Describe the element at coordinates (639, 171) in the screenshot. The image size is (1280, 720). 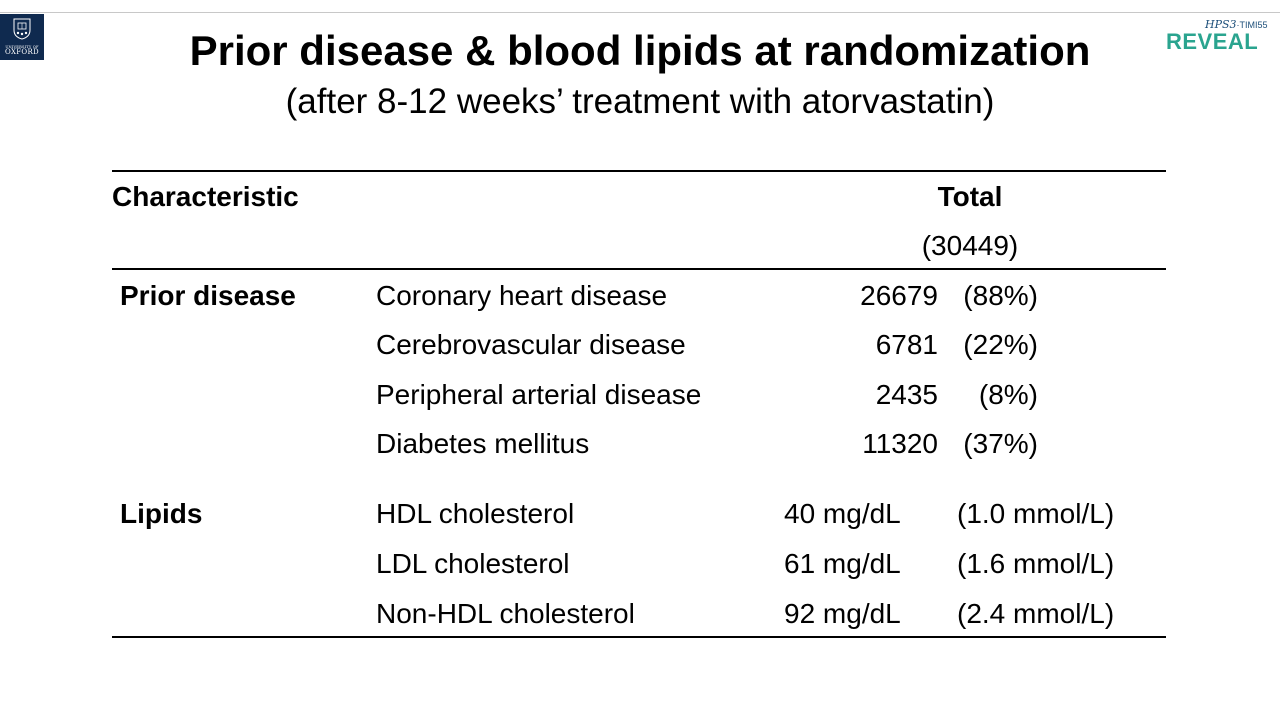
I see `table-top-rule` at that location.